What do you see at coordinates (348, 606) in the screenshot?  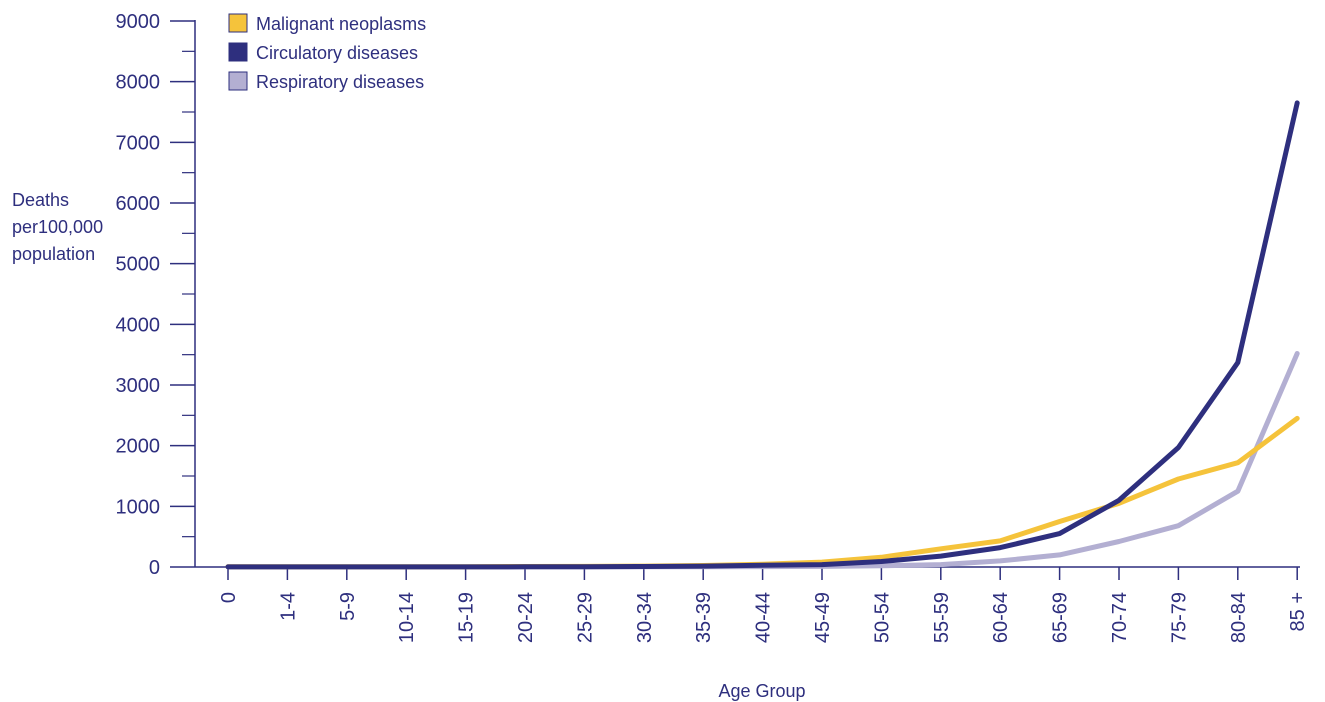 I see `x-tick-label: 5-9` at bounding box center [348, 606].